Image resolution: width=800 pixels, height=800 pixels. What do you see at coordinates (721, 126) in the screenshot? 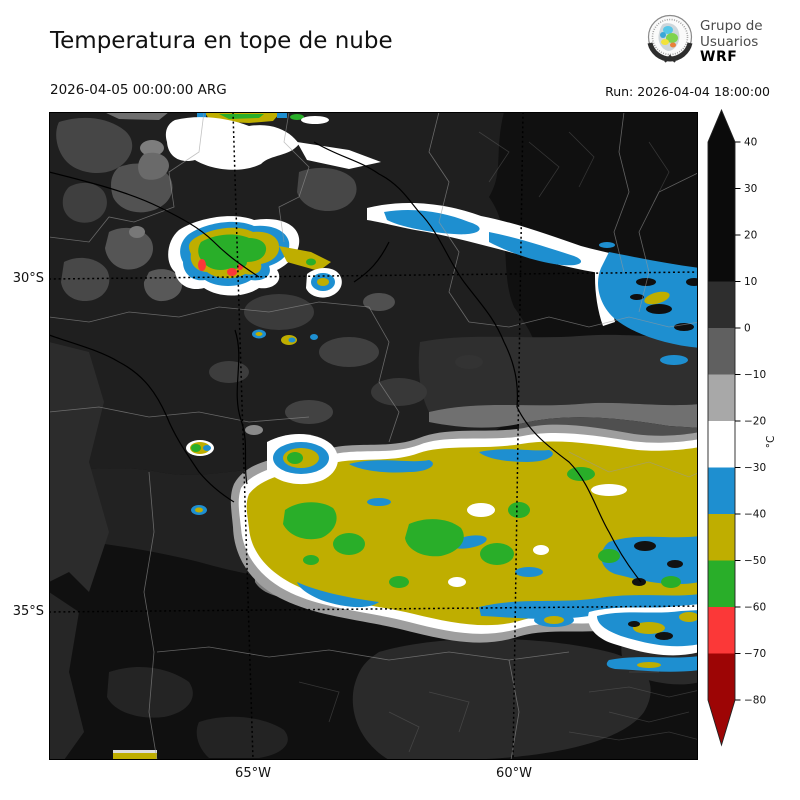
I see `colorbar-over-arrow` at bounding box center [721, 126].